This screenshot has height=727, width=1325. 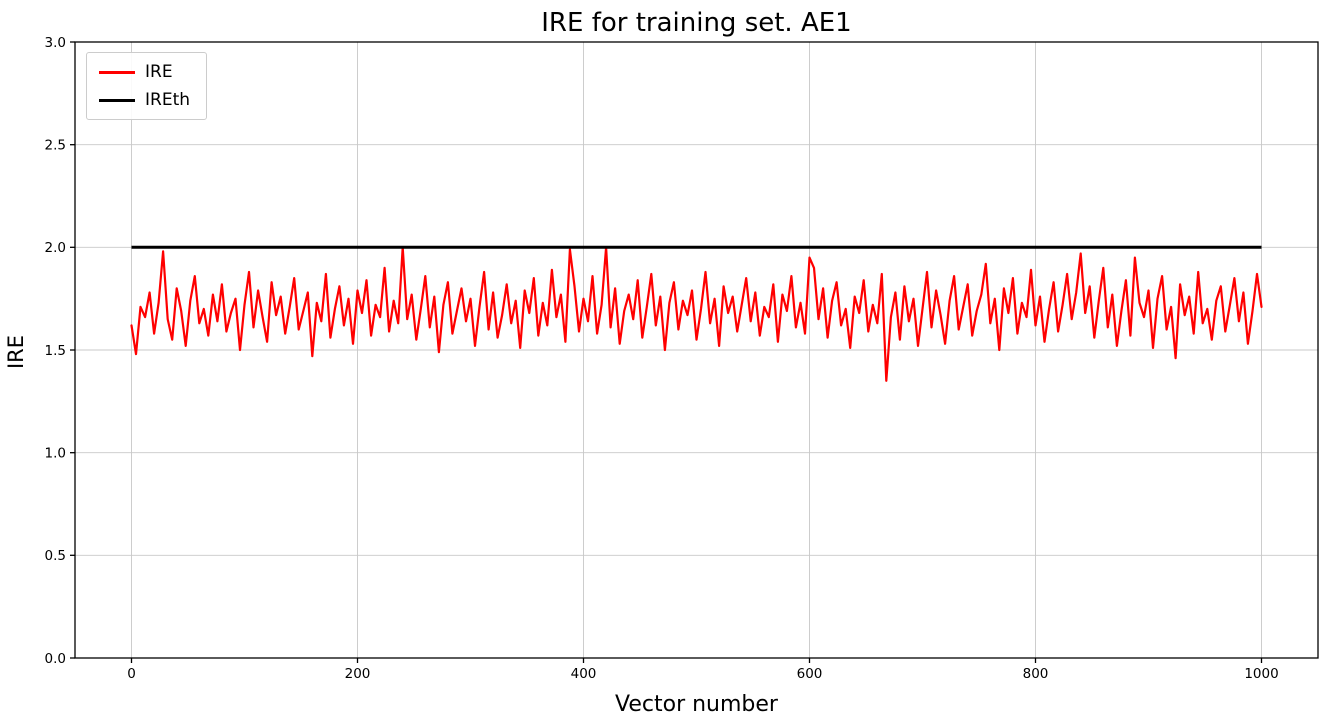 What do you see at coordinates (159, 72) in the screenshot?
I see `legend-label: IRE` at bounding box center [159, 72].